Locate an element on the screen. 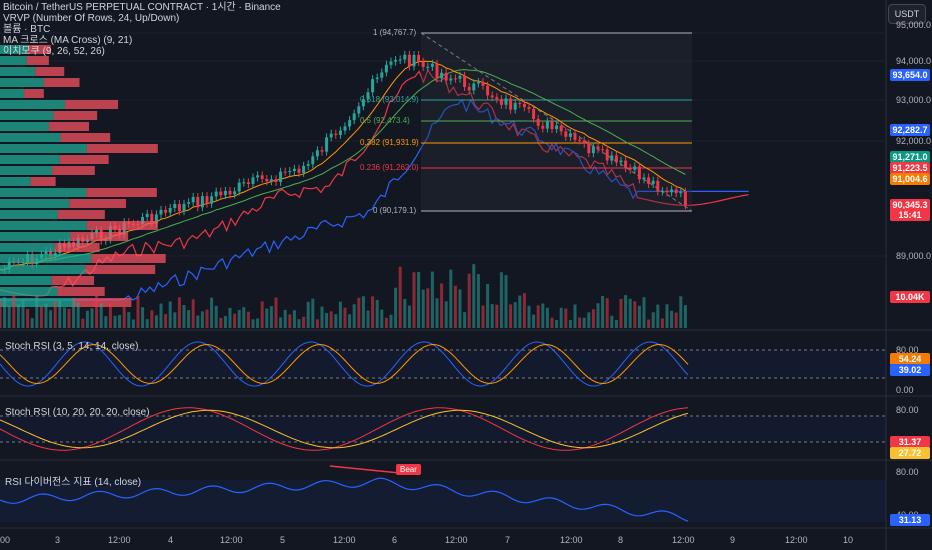  rsi-band is located at coordinates (443, 501).